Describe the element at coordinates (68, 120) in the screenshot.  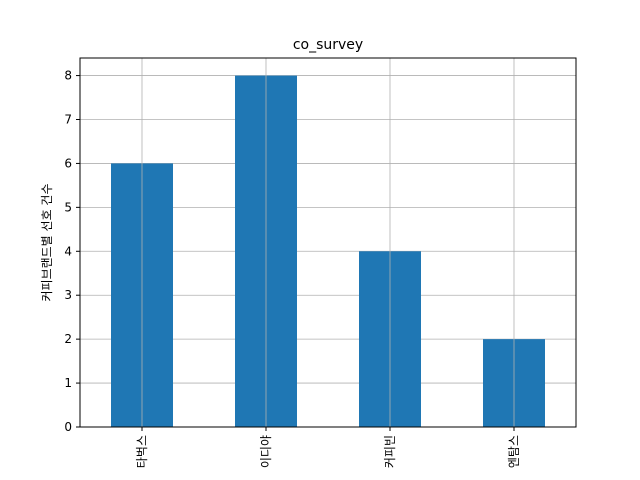
I see `y-tick-label: 7` at that location.